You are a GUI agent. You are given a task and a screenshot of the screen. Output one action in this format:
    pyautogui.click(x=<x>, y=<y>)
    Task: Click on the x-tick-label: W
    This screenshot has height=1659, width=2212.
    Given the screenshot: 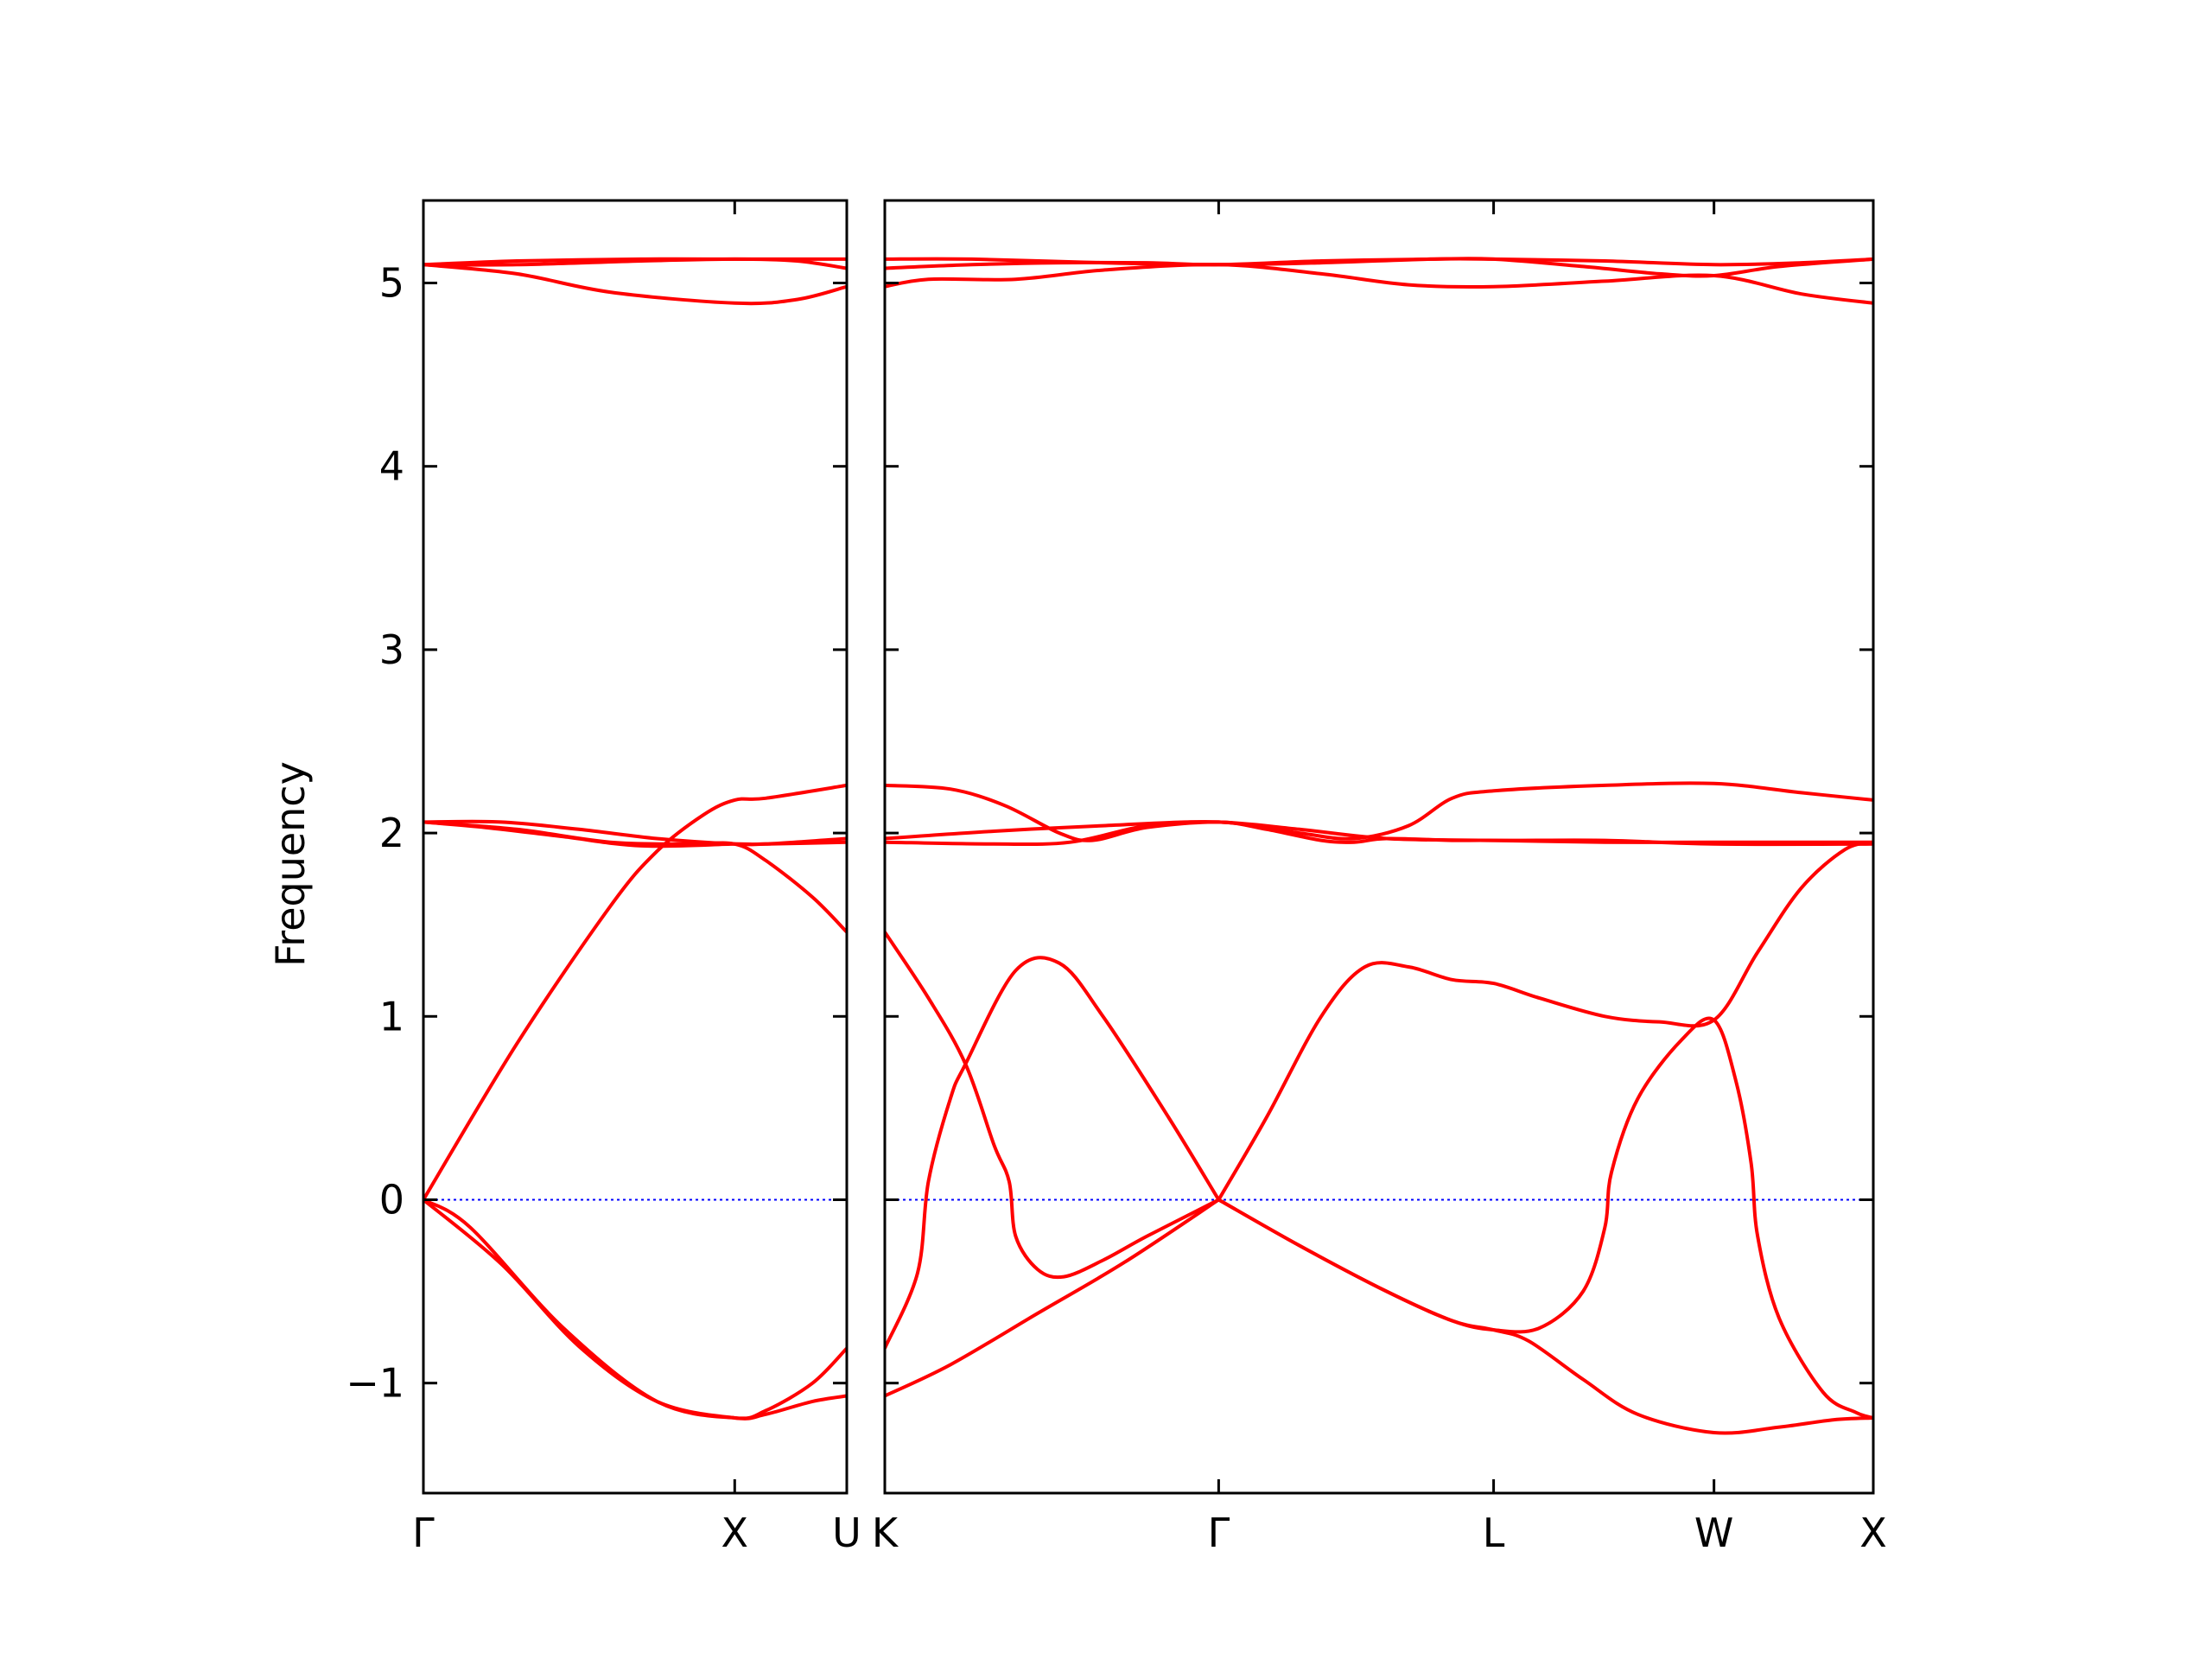 What is the action you would take?
    pyautogui.click(x=1713, y=1533)
    